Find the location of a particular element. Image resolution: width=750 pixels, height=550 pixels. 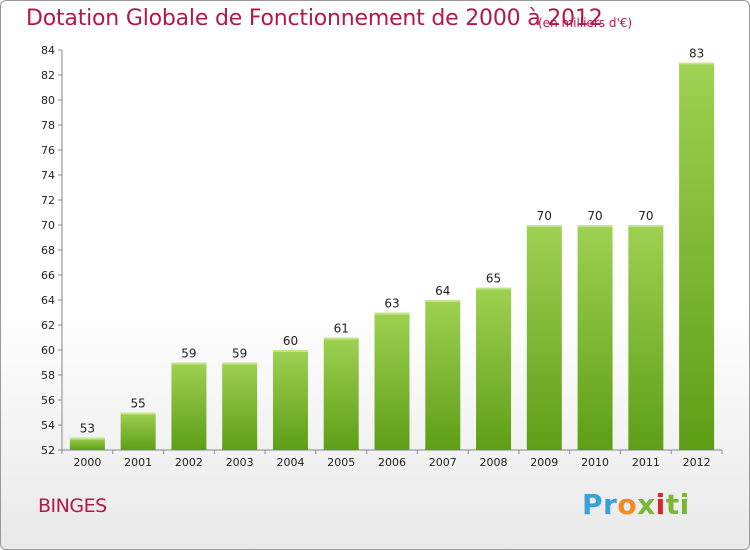

y-tick-label: 82 is located at coordinates (48, 75).